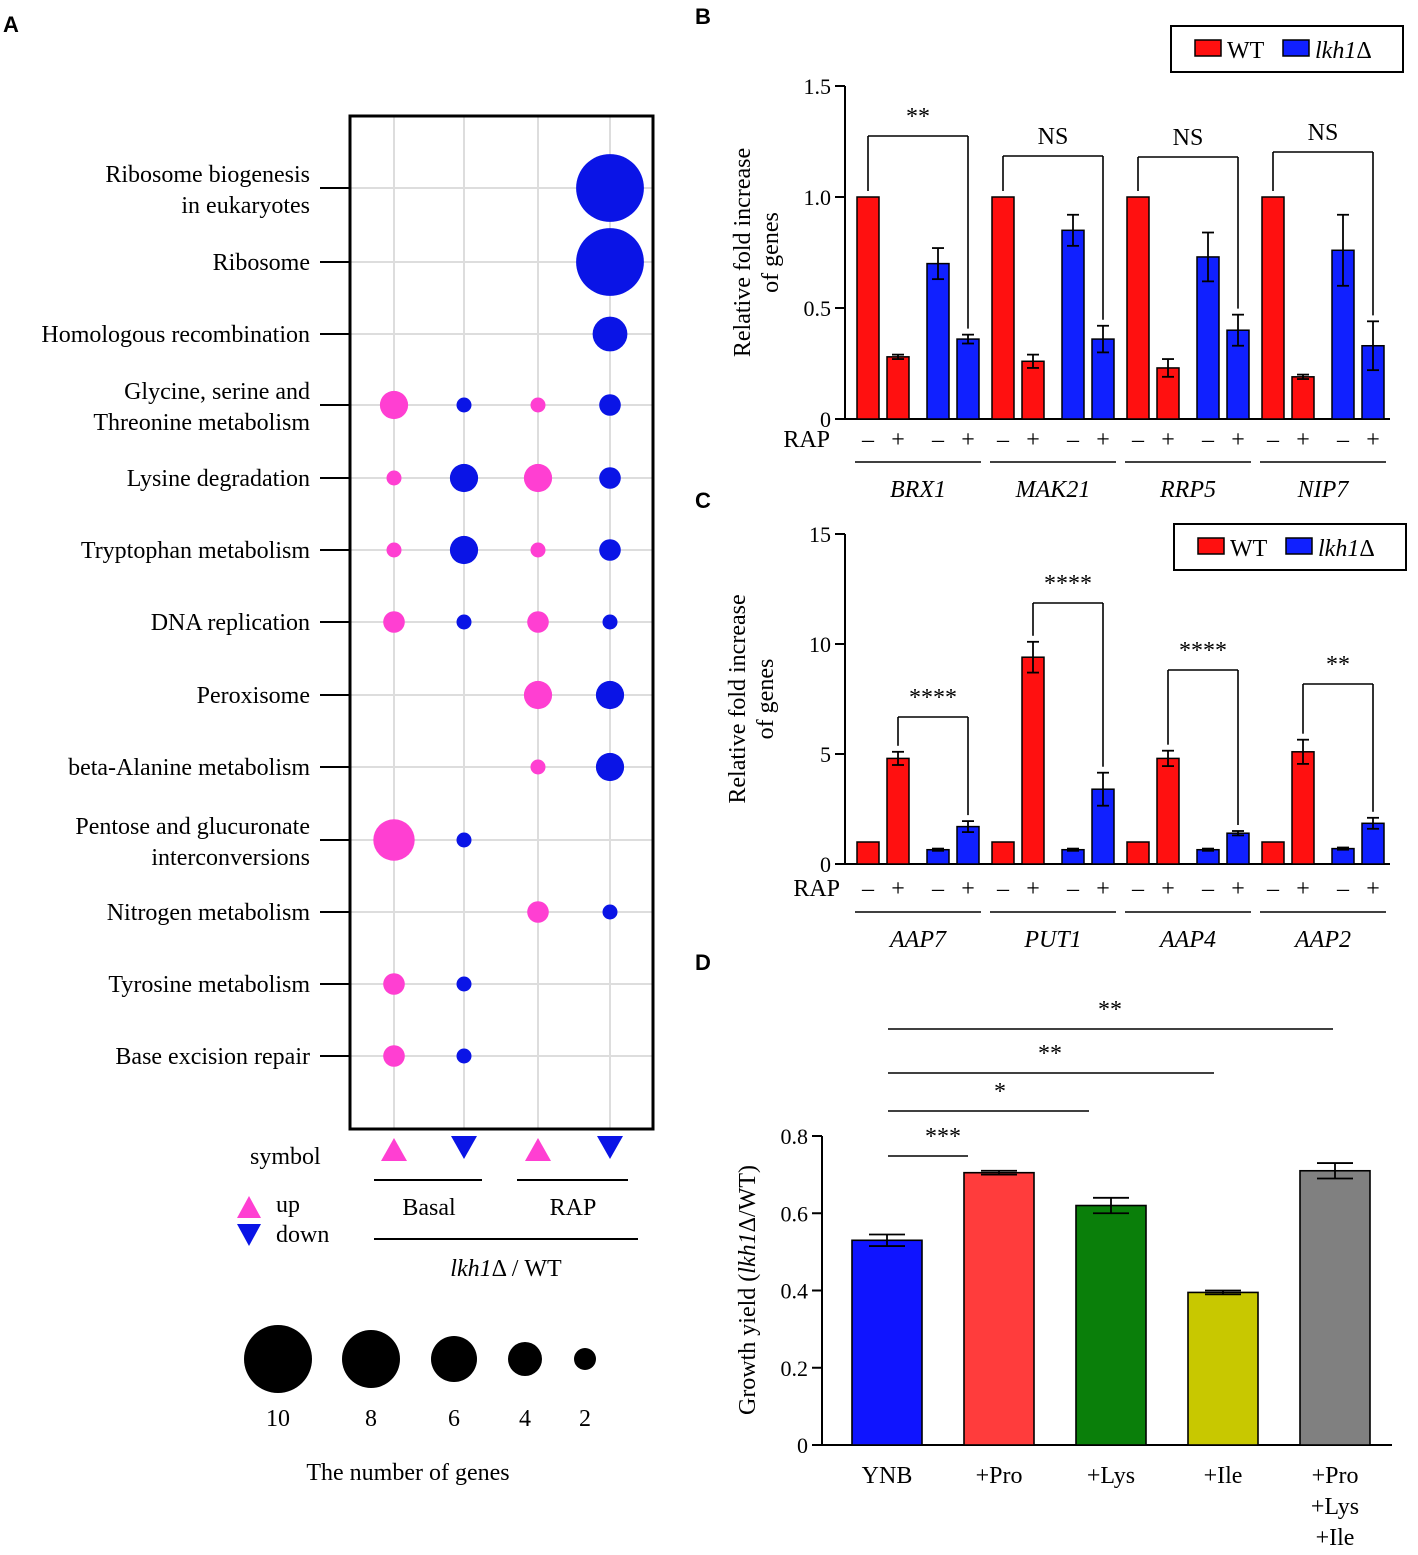  I want to click on comparison-label: lkh1Δ / WT, so click(506, 1269).